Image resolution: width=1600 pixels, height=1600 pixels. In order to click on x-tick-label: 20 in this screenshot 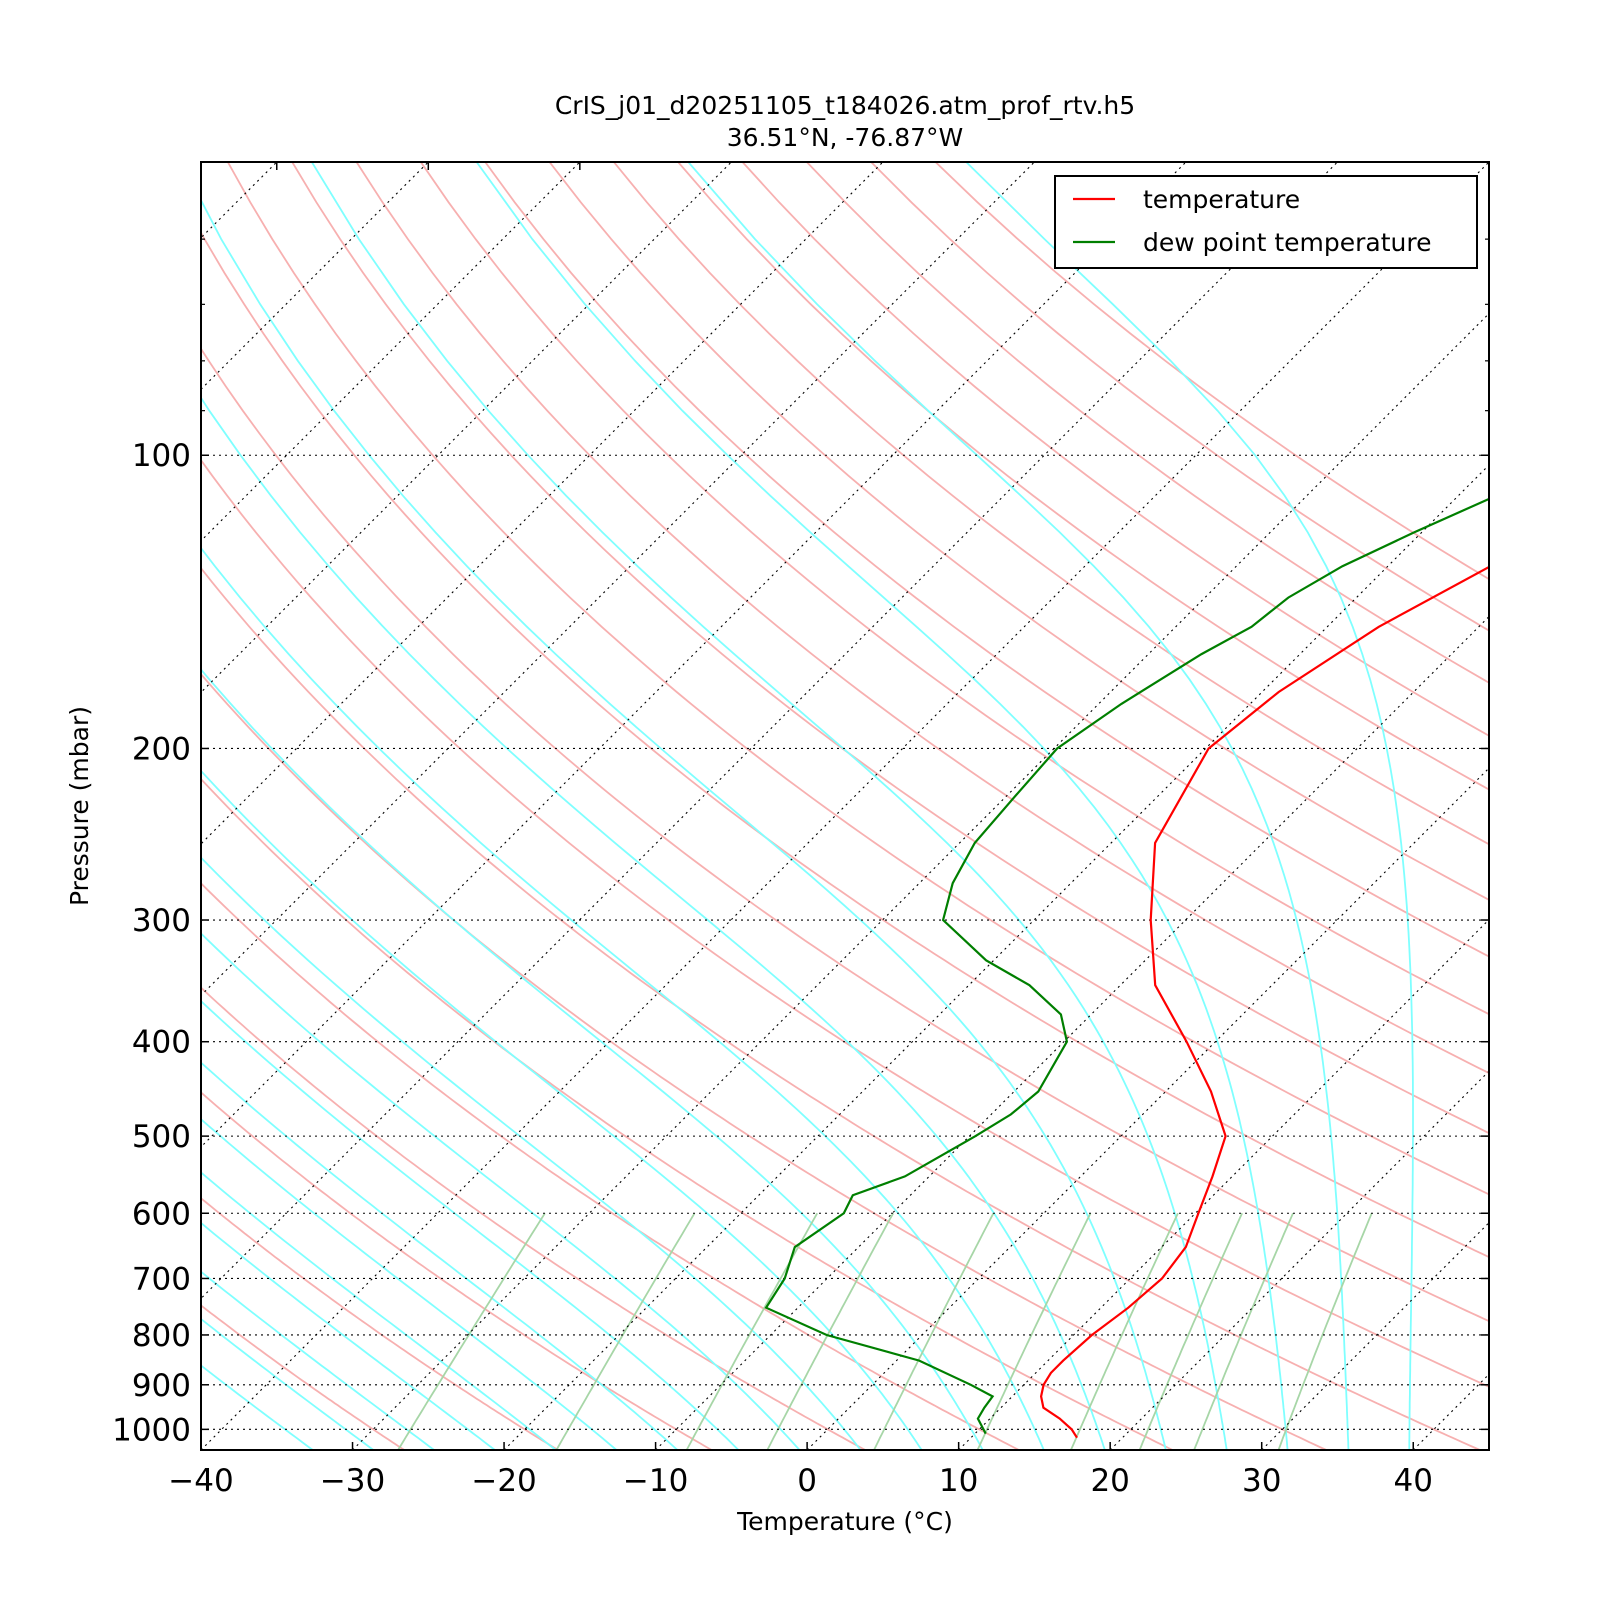, I will do `click(1109, 1481)`.